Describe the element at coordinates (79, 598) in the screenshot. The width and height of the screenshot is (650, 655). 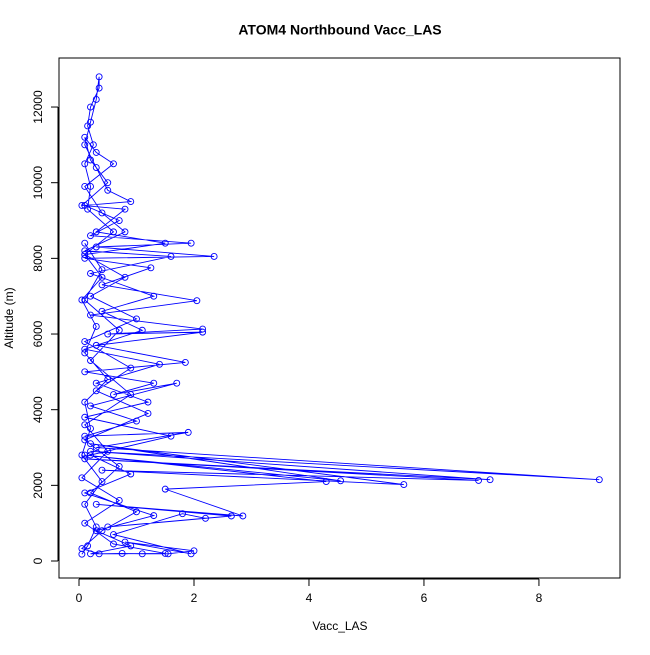
I see `x-tick-label: 0` at that location.